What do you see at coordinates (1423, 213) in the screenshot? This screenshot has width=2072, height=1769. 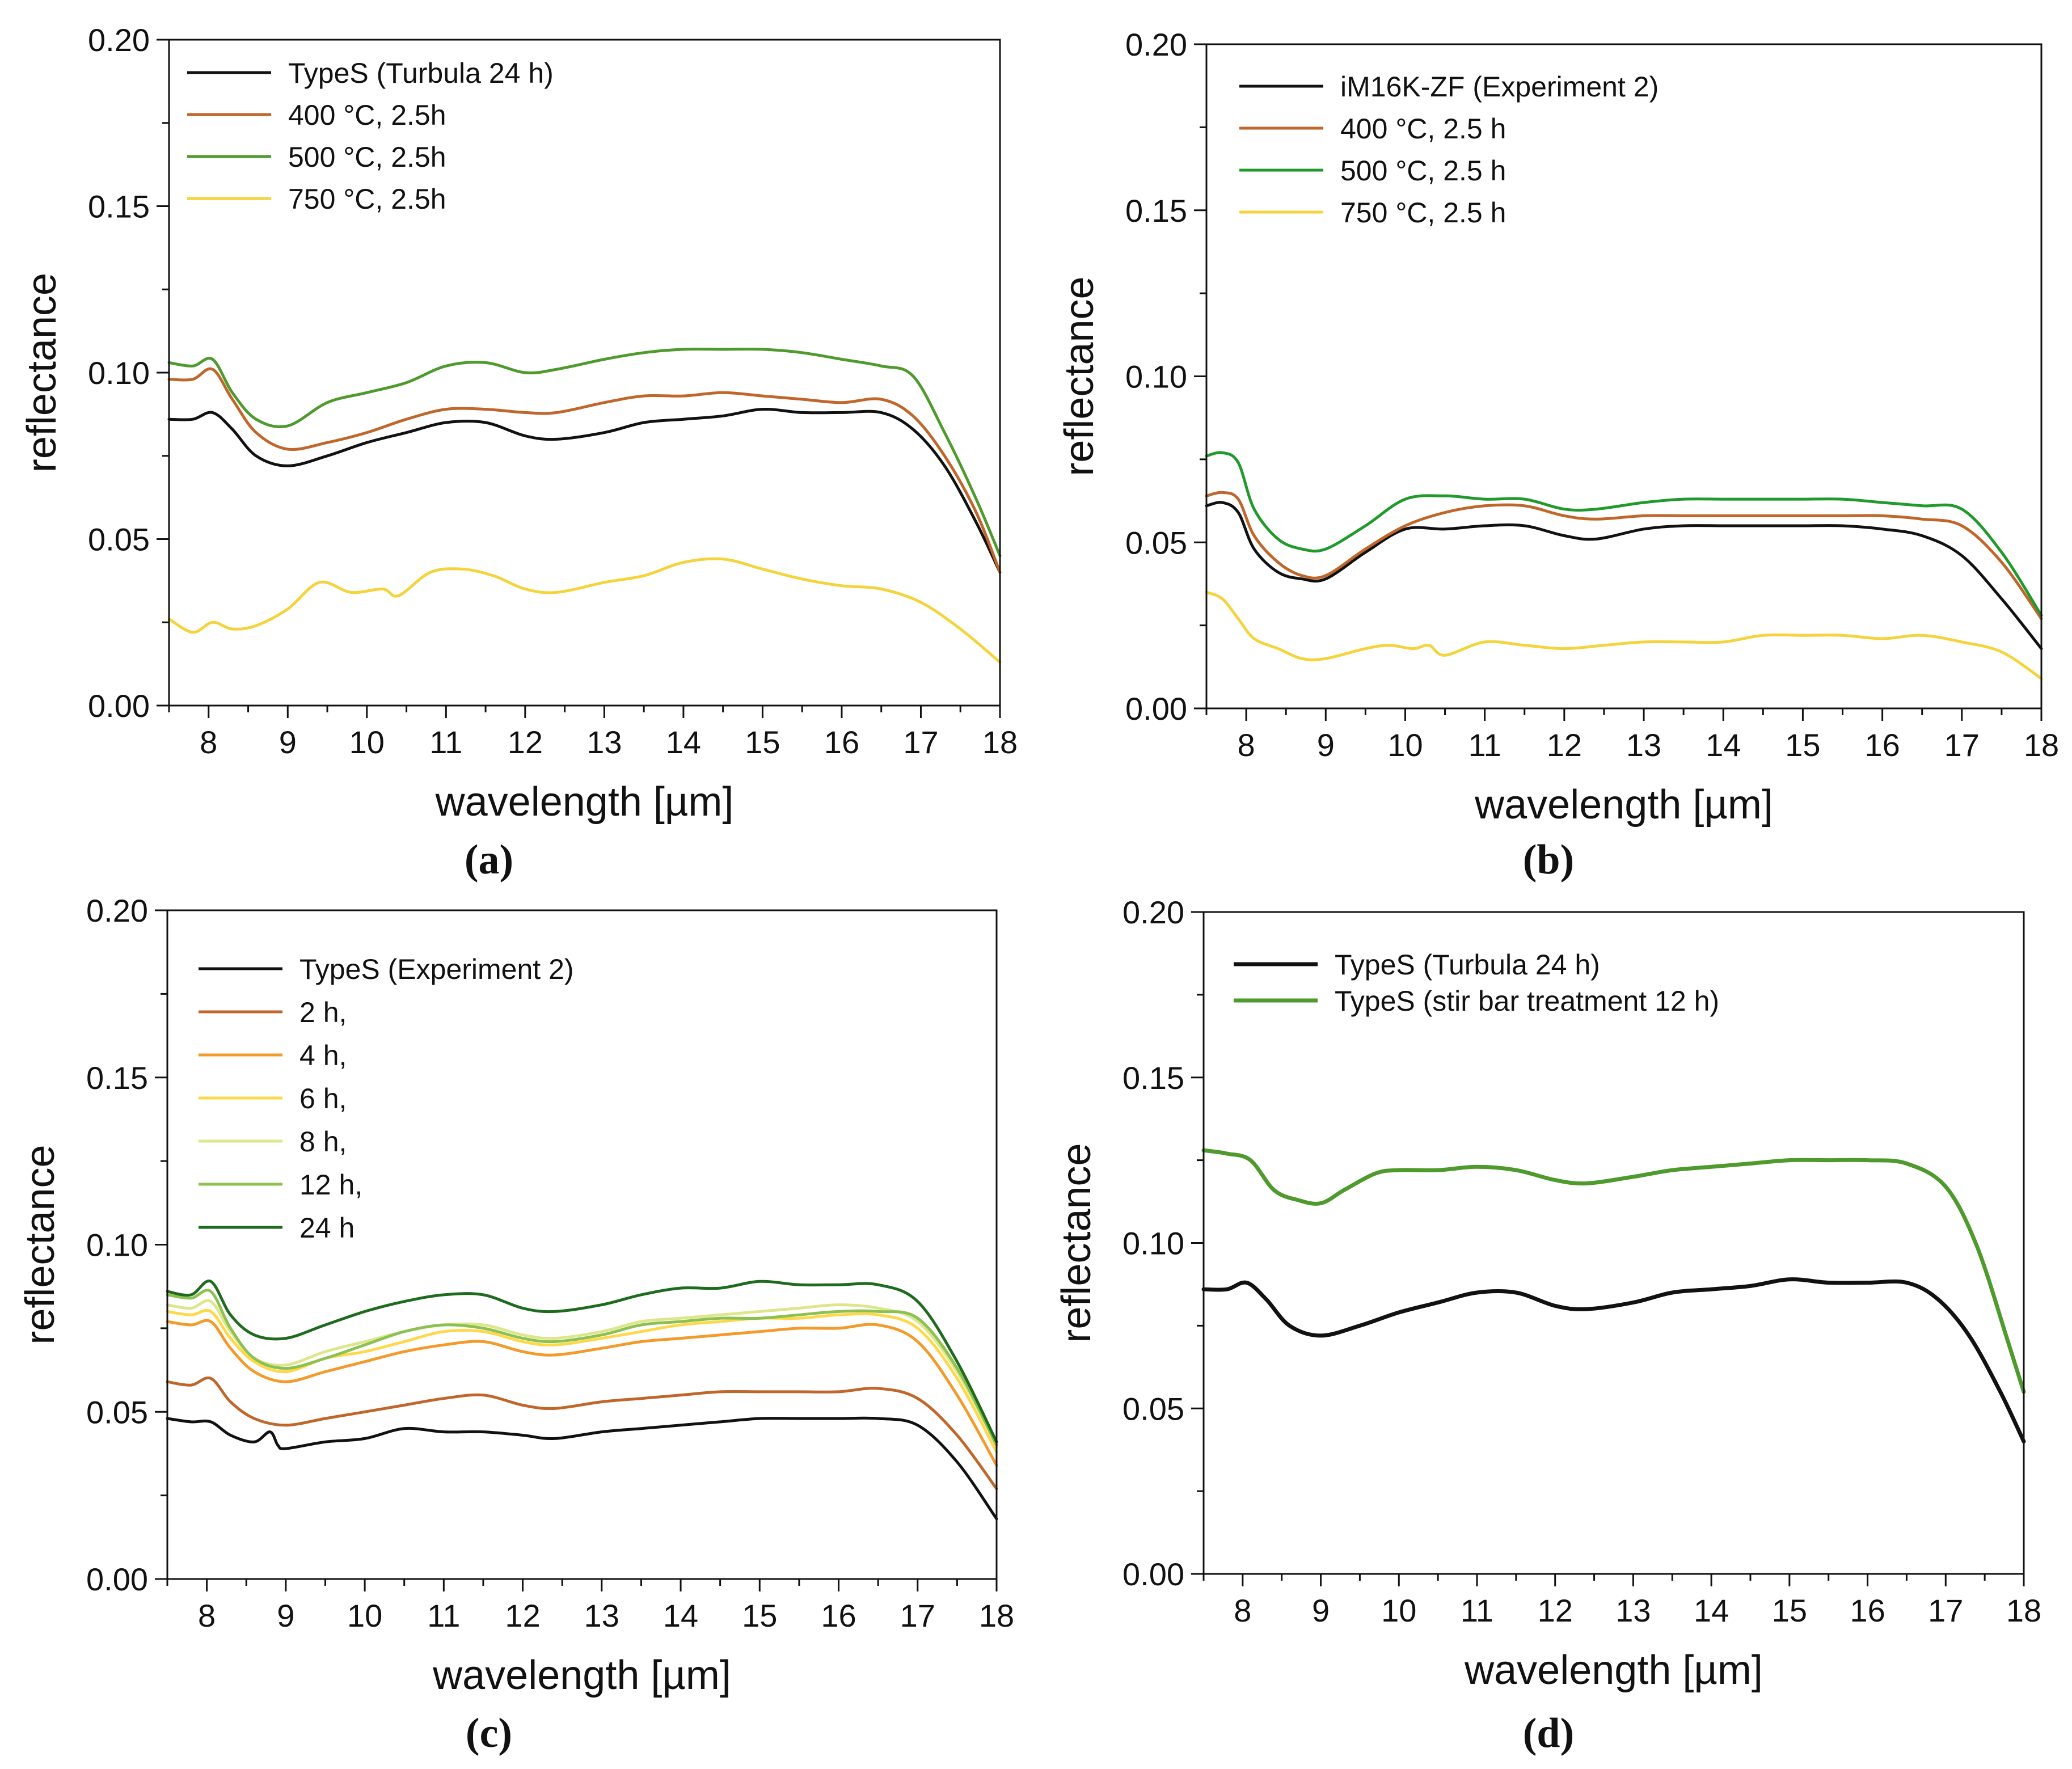 I see `legend-label: 750 °C, 2.5 h` at bounding box center [1423, 213].